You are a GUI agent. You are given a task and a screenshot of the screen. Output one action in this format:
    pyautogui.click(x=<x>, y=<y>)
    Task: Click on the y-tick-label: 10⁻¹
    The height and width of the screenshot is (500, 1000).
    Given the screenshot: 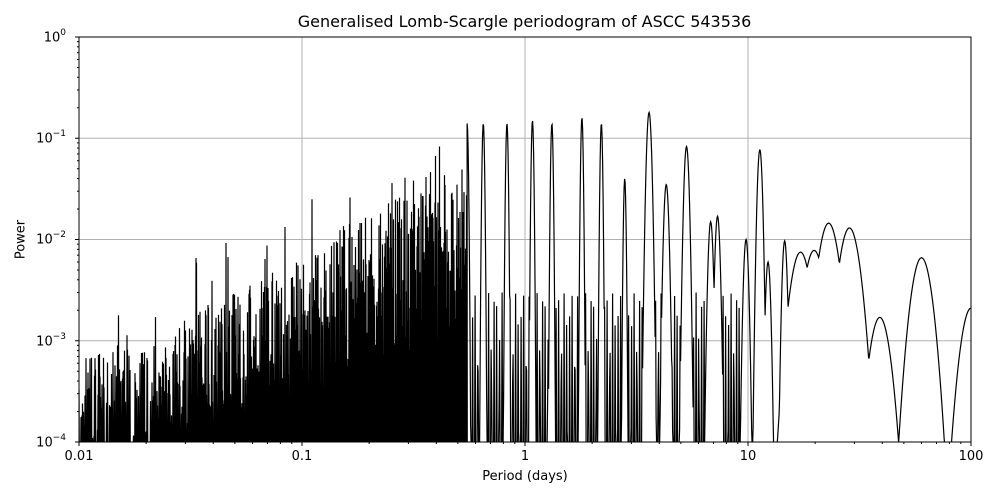 What is the action you would take?
    pyautogui.click(x=51, y=138)
    